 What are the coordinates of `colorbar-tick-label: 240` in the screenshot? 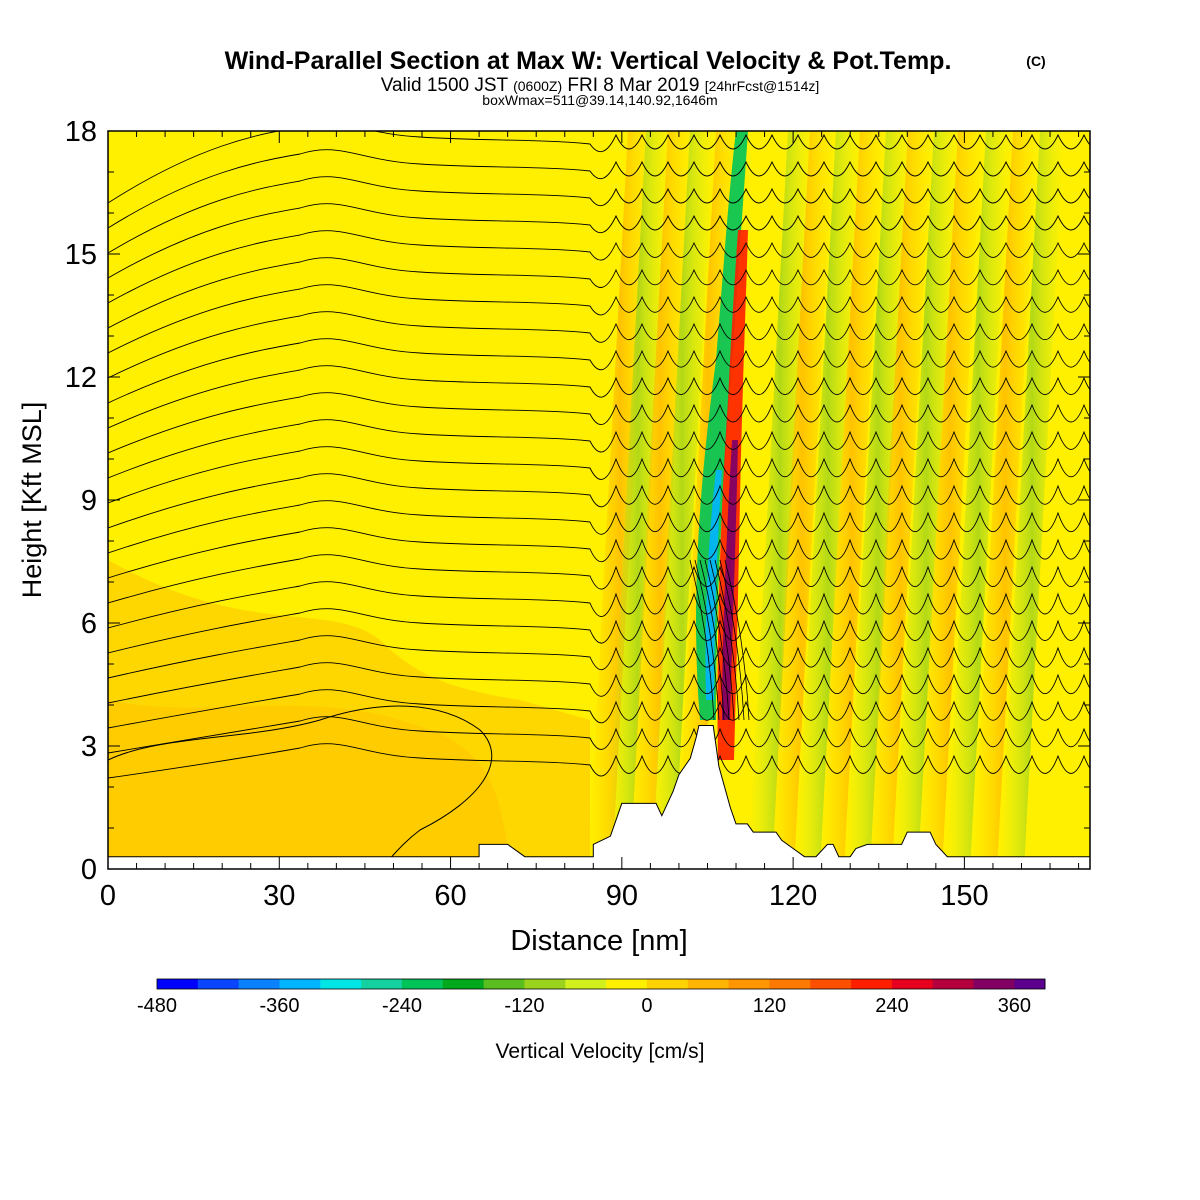 It's located at (891, 1006).